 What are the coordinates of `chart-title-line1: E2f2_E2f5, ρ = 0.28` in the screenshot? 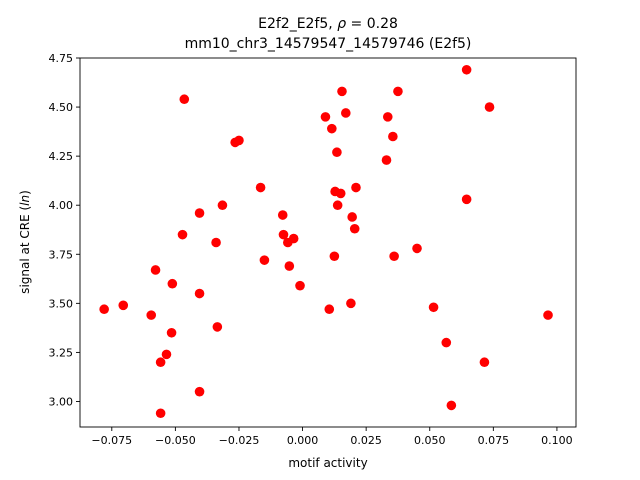 It's located at (328, 24).